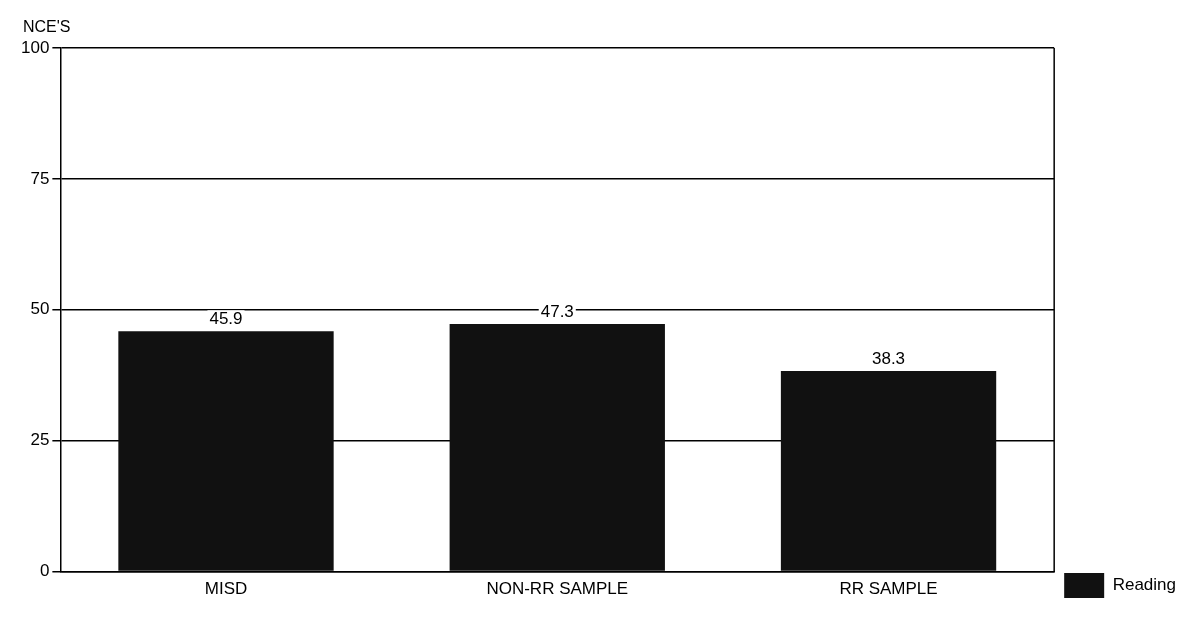  I want to click on y-tick-label: 100, so click(35, 47).